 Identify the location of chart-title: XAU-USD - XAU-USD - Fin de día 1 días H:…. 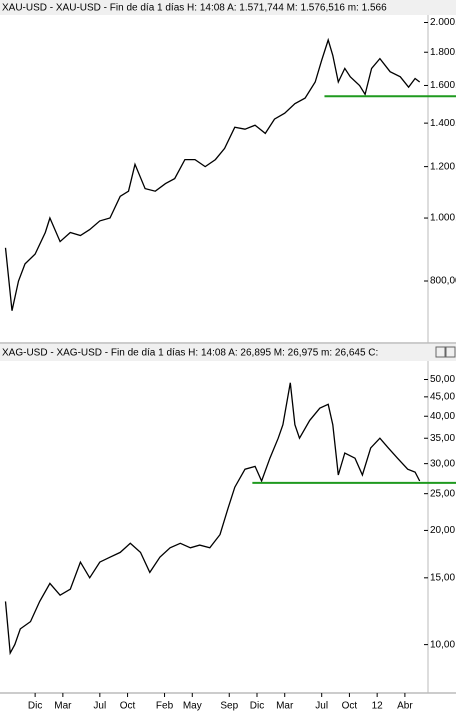
(194, 8).